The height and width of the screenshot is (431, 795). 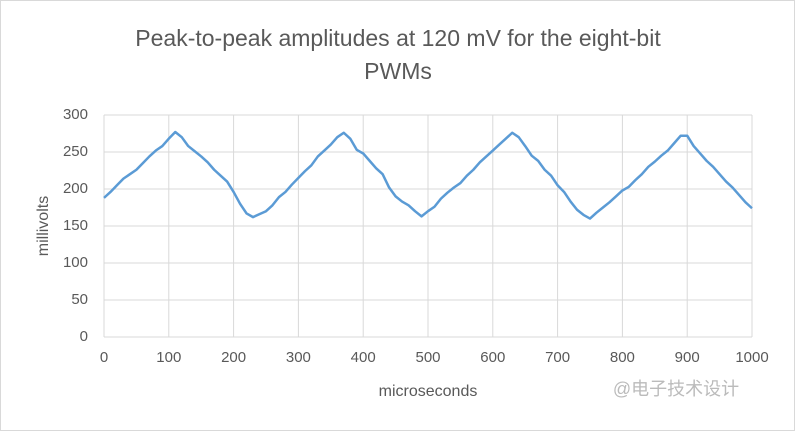 What do you see at coordinates (298, 357) in the screenshot?
I see `x-tick-label: 300` at bounding box center [298, 357].